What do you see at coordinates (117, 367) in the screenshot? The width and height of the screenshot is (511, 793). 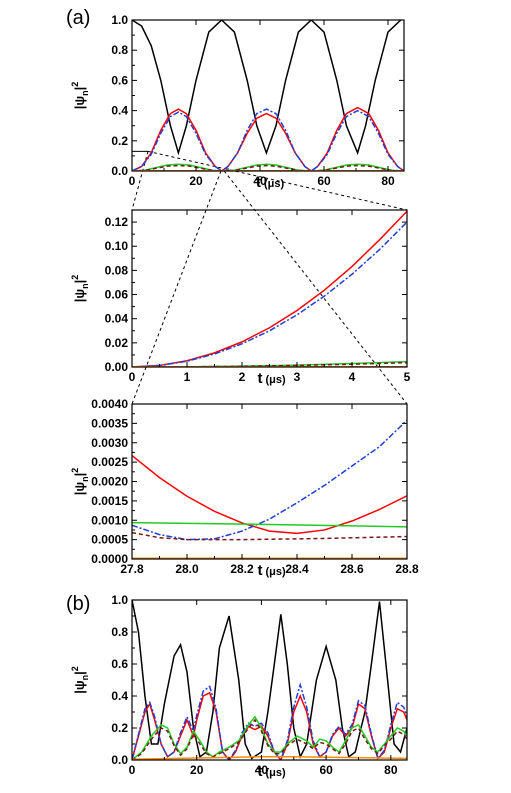 I see `y-tick-label: 0.00` at bounding box center [117, 367].